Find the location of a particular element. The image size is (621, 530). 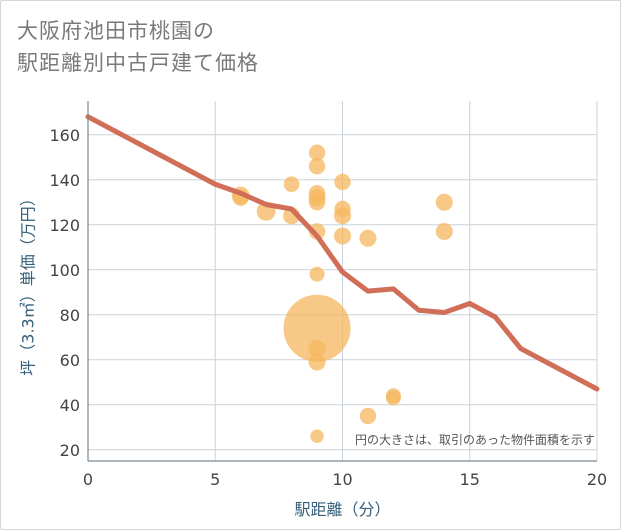

x-tick-label: 20 is located at coordinates (597, 479).